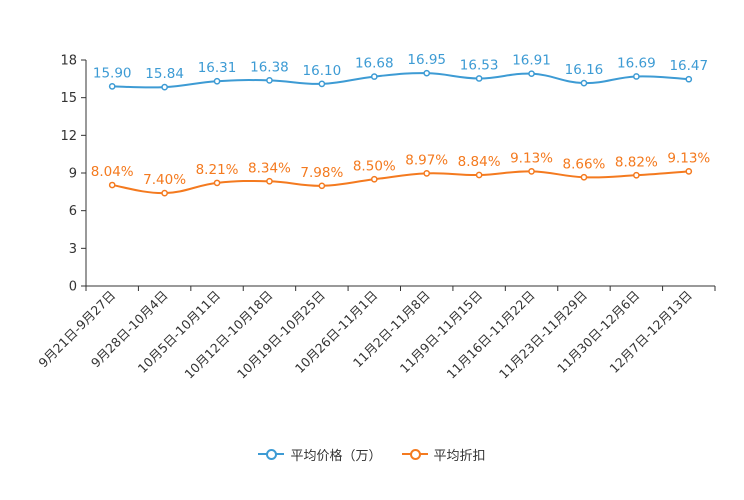 The height and width of the screenshot is (500, 744). Describe the element at coordinates (374, 64) in the screenshot. I see `data-label-avg-price: 16.68` at that location.